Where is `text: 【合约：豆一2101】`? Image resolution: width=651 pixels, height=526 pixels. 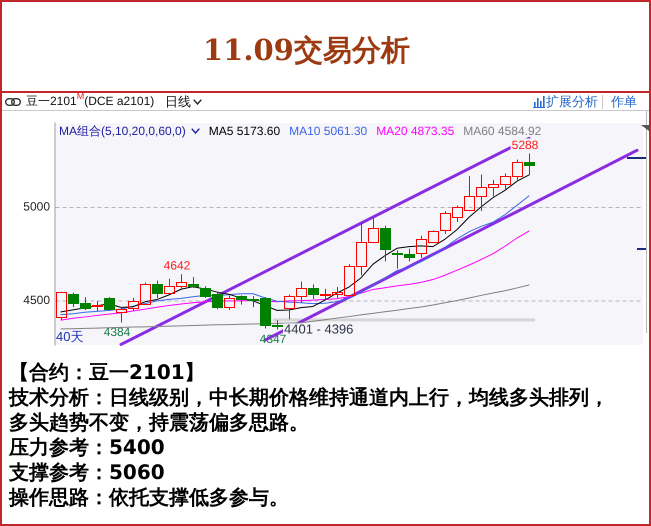
text: 【合约：豆一2101】 is located at coordinates (107, 372).